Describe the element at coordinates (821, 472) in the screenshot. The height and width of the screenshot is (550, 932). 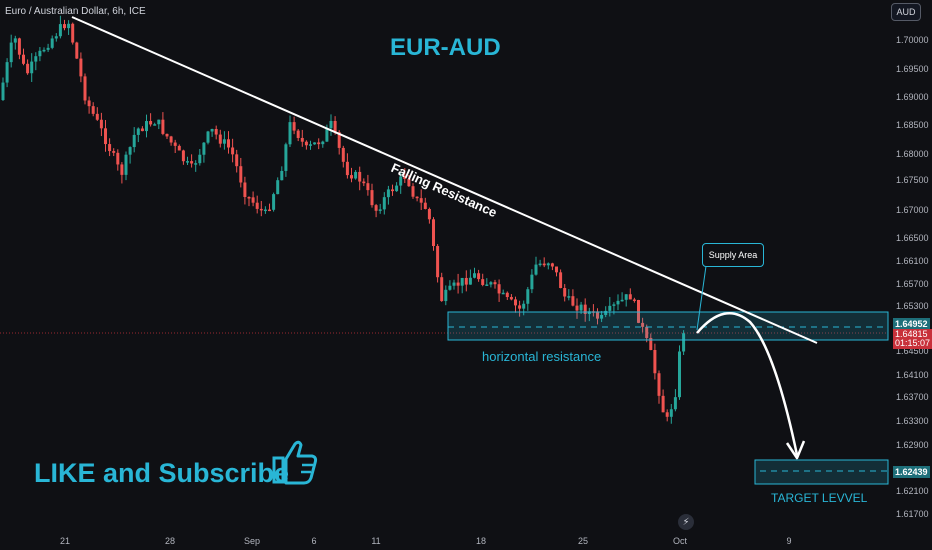
I see `target-zone` at that location.